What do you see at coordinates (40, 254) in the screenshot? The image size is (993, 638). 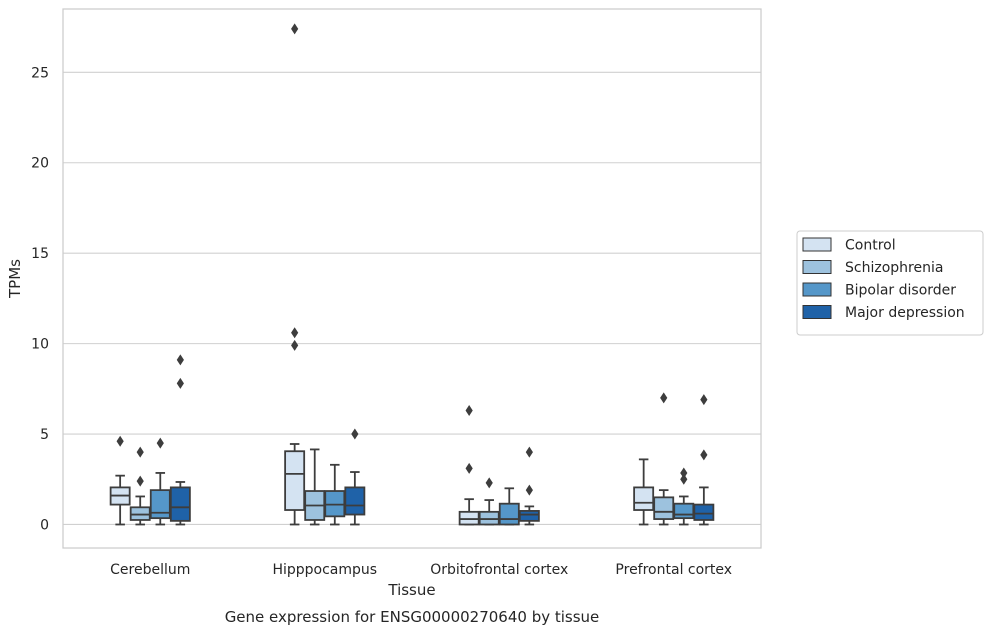 I see `y-tick-label: 15` at bounding box center [40, 254].